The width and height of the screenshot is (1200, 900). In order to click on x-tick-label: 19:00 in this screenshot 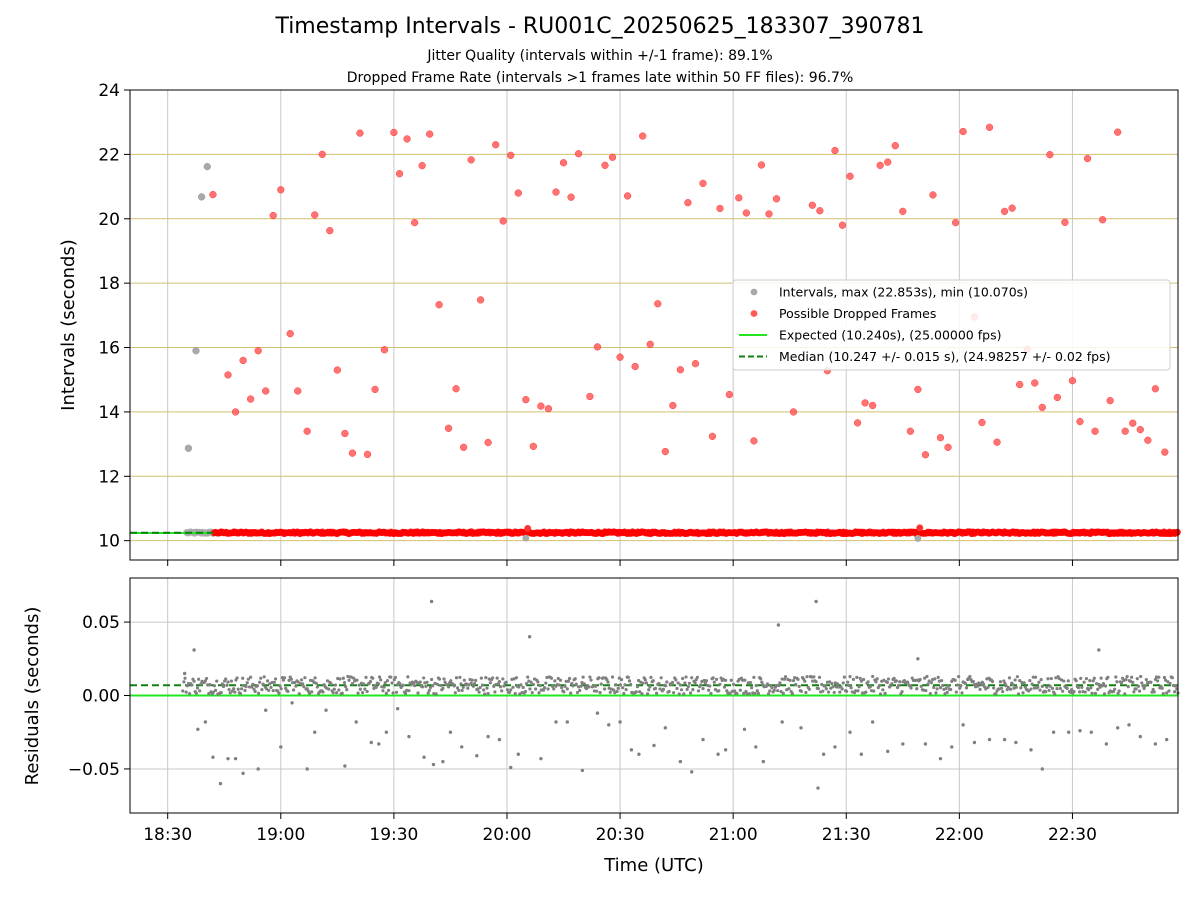, I will do `click(280, 835)`.